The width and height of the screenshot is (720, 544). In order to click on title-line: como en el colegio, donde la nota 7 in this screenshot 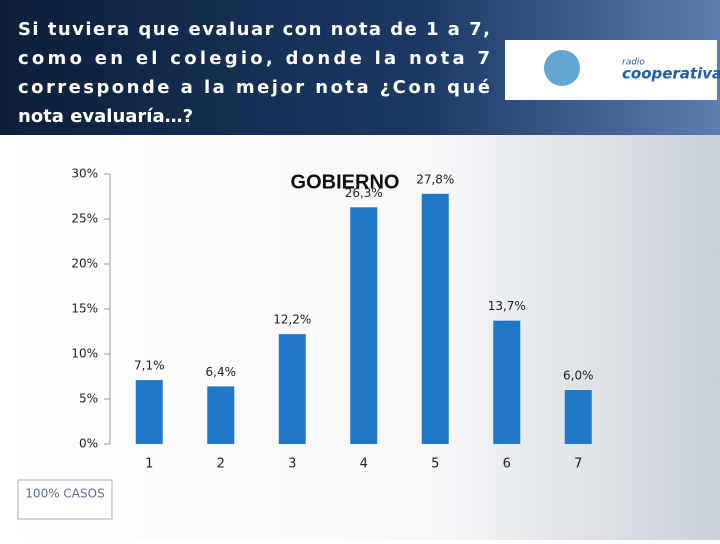, I will do `click(254, 58)`.